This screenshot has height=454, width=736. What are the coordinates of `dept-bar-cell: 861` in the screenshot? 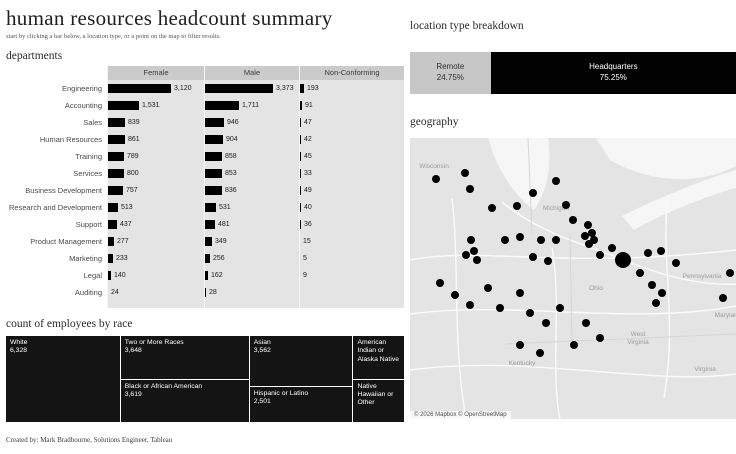 It's located at (155, 139).